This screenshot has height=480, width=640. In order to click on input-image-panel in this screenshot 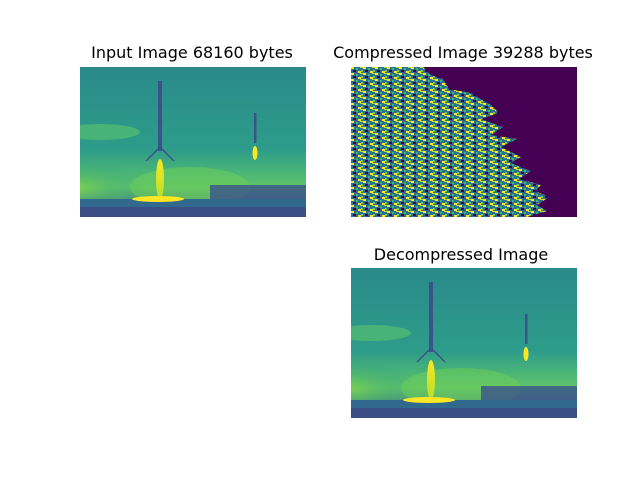, I will do `click(193, 142)`.